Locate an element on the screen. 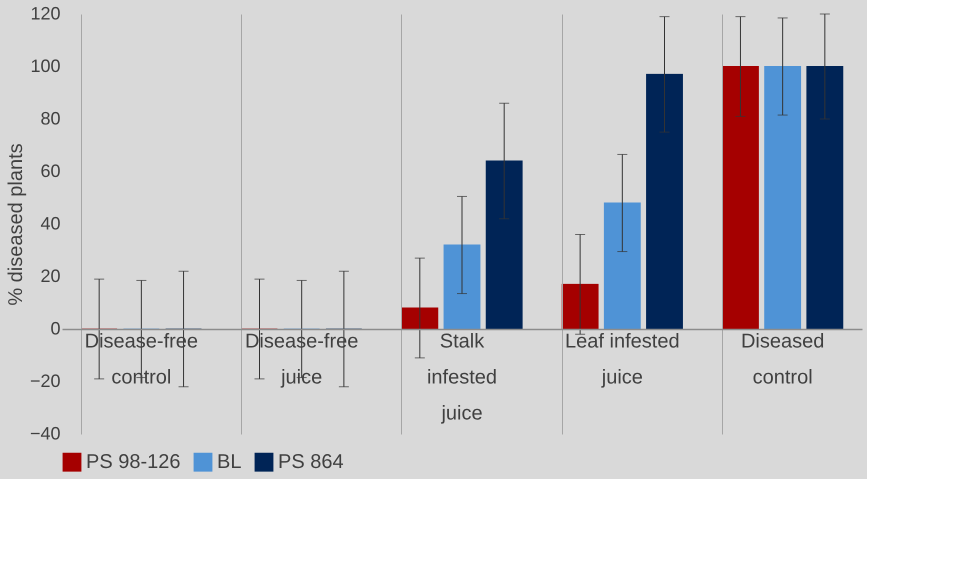 The height and width of the screenshot is (585, 958). y-tick-label: 20 is located at coordinates (50, 276).